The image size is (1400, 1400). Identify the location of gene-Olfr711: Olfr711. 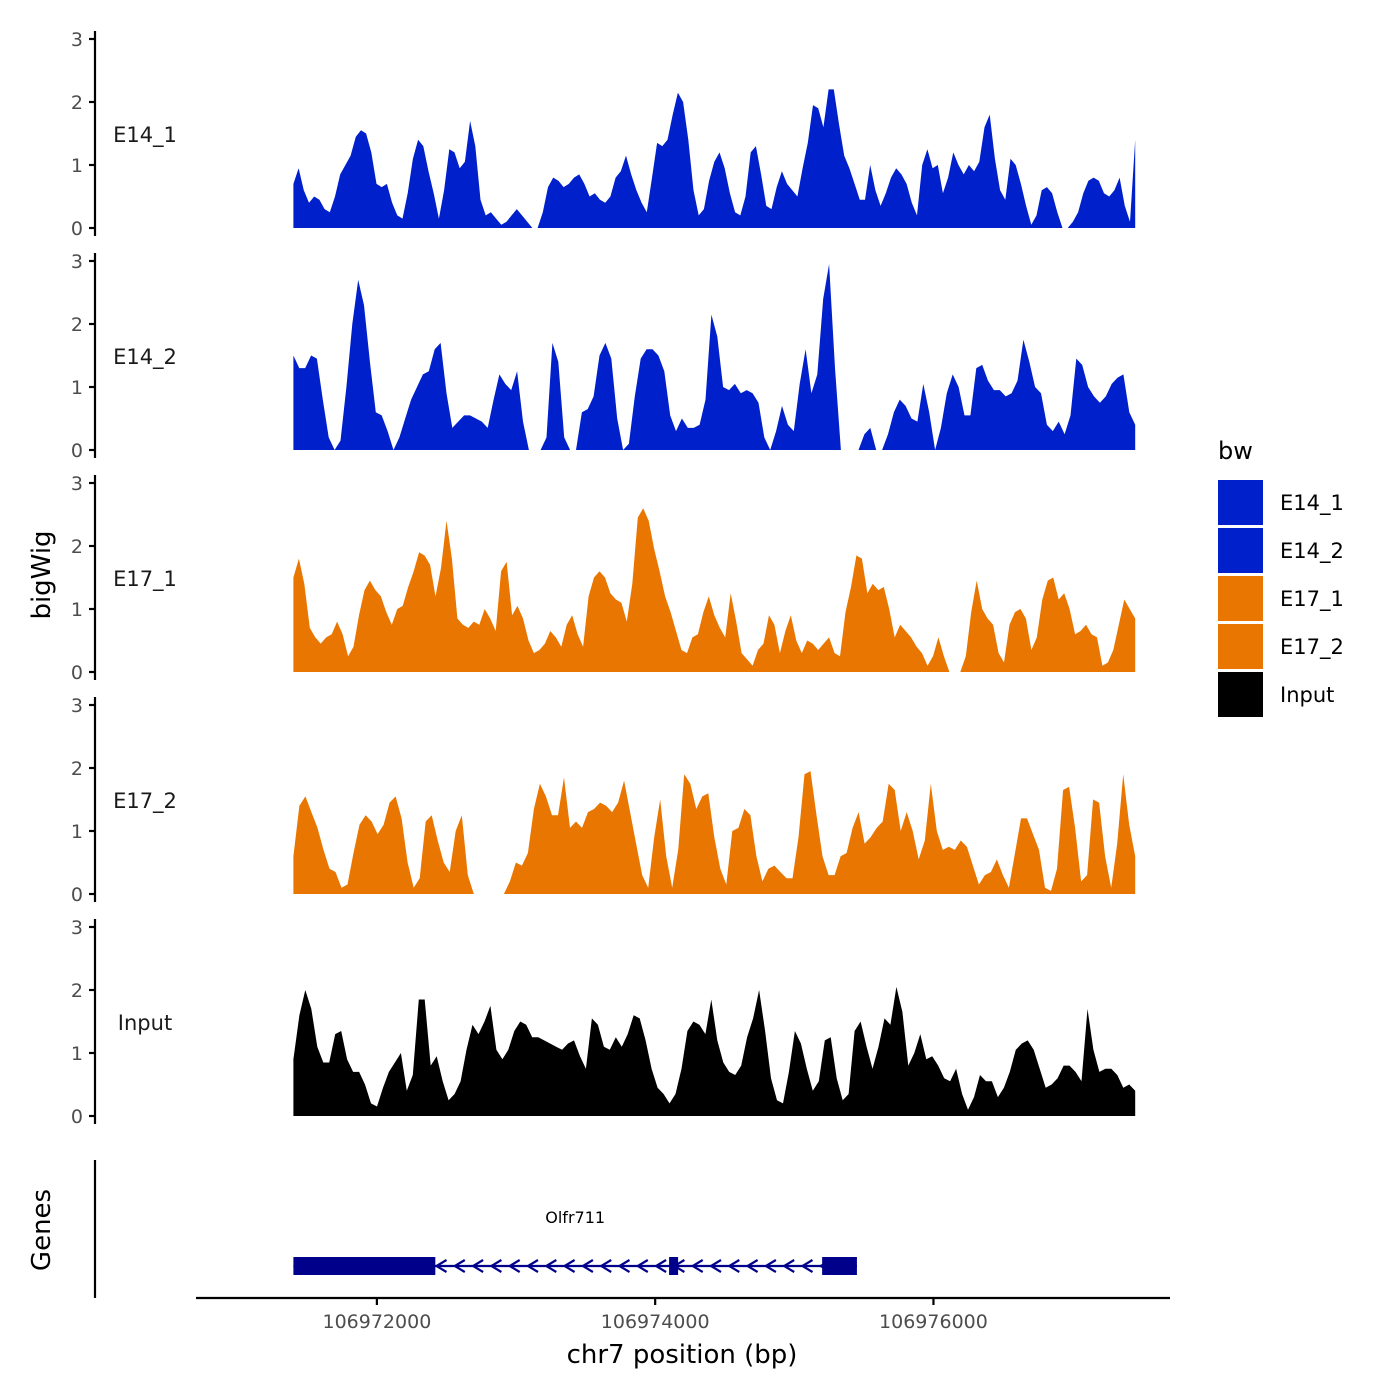
(575, 1241).